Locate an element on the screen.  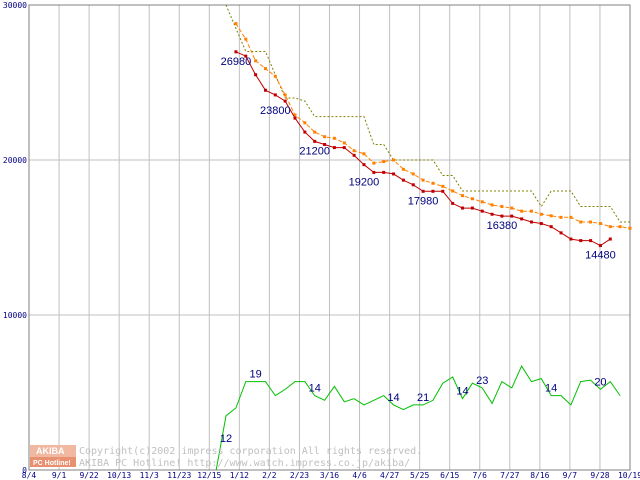
logo-line1: AKIBA is located at coordinates (50, 451).